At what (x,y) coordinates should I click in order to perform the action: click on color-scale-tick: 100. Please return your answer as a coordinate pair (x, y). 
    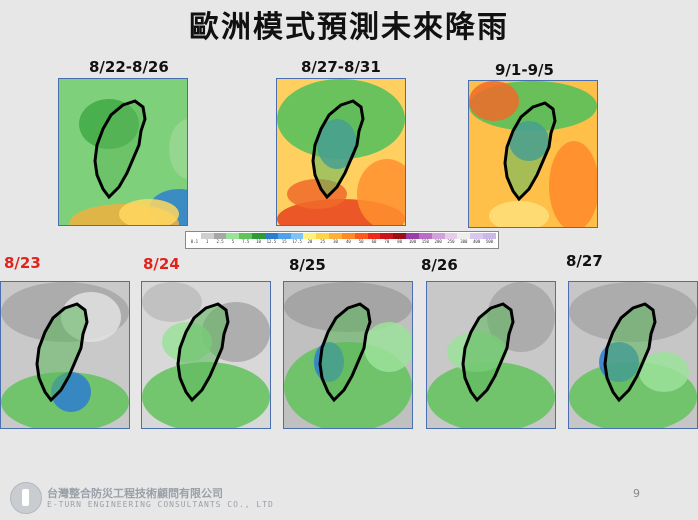
    Looking at the image, I should click on (412, 241).